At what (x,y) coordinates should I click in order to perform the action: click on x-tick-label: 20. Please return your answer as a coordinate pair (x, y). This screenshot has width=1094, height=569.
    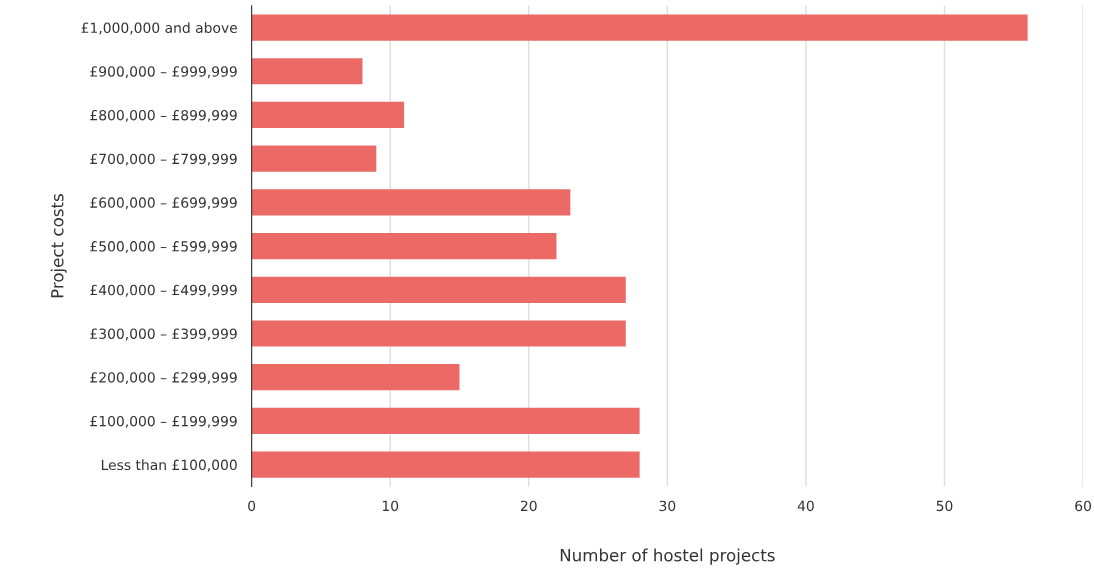
    Looking at the image, I should click on (528, 506).